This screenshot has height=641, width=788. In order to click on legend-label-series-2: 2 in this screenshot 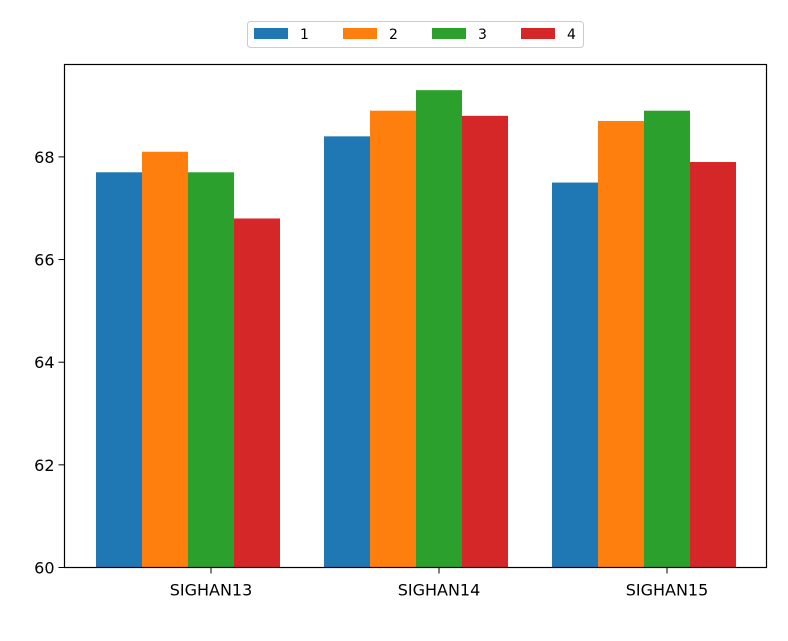, I will do `click(393, 35)`.